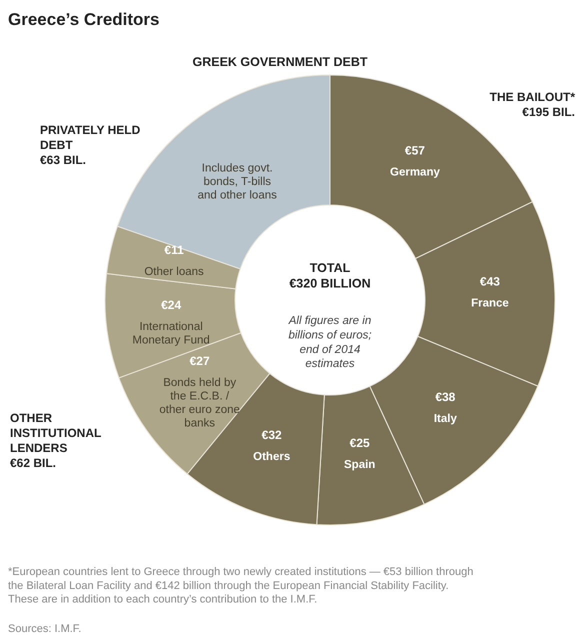  What do you see at coordinates (171, 333) in the screenshot?
I see `slice-label: International Monetary Fund` at bounding box center [171, 333].